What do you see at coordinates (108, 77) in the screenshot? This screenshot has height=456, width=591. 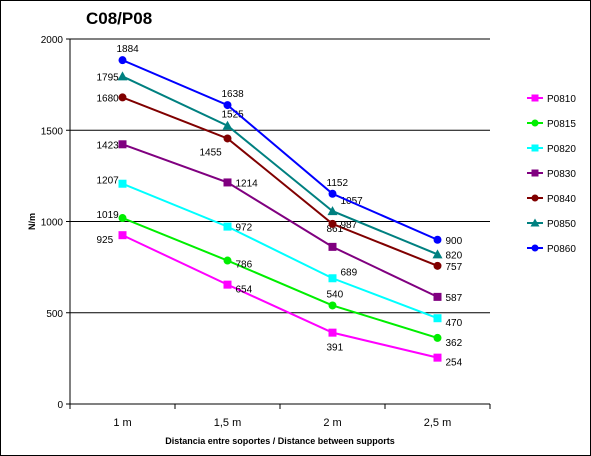 I see `data-label-p0850: 1795` at bounding box center [108, 77].